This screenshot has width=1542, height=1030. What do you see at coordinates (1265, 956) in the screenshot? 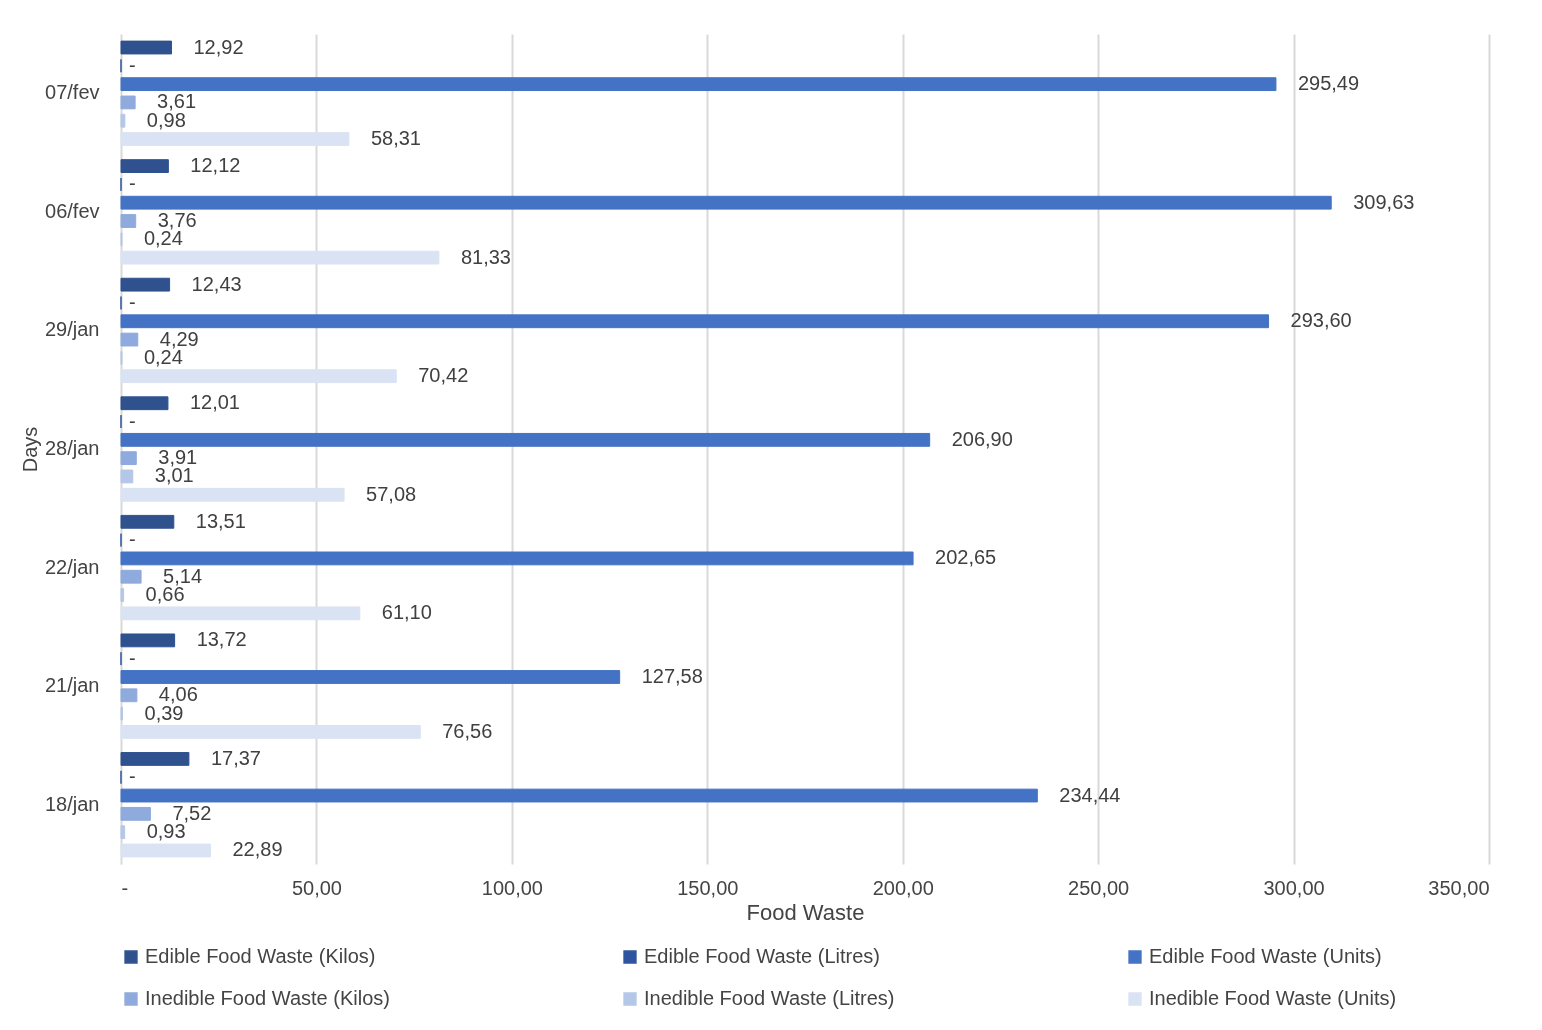
I see `legend-label: Edible Food Waste (Units)` at bounding box center [1265, 956].